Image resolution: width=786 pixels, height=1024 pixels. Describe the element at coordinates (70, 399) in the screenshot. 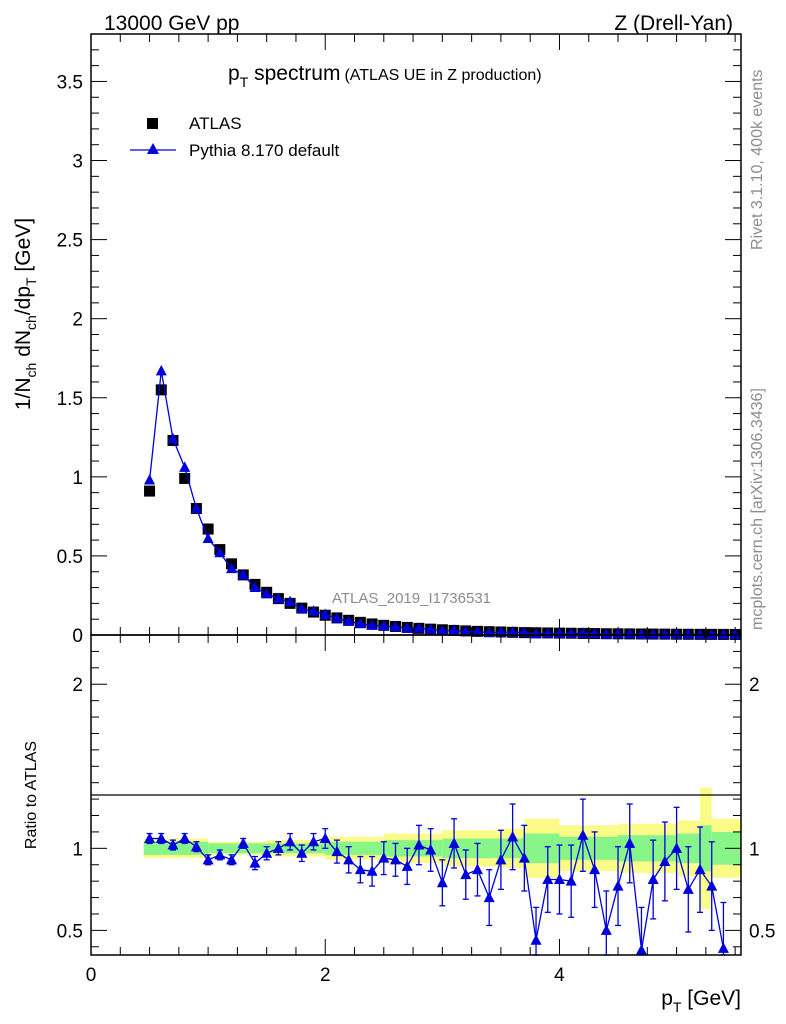

I see `main-y-tick-label: 1.5` at that location.